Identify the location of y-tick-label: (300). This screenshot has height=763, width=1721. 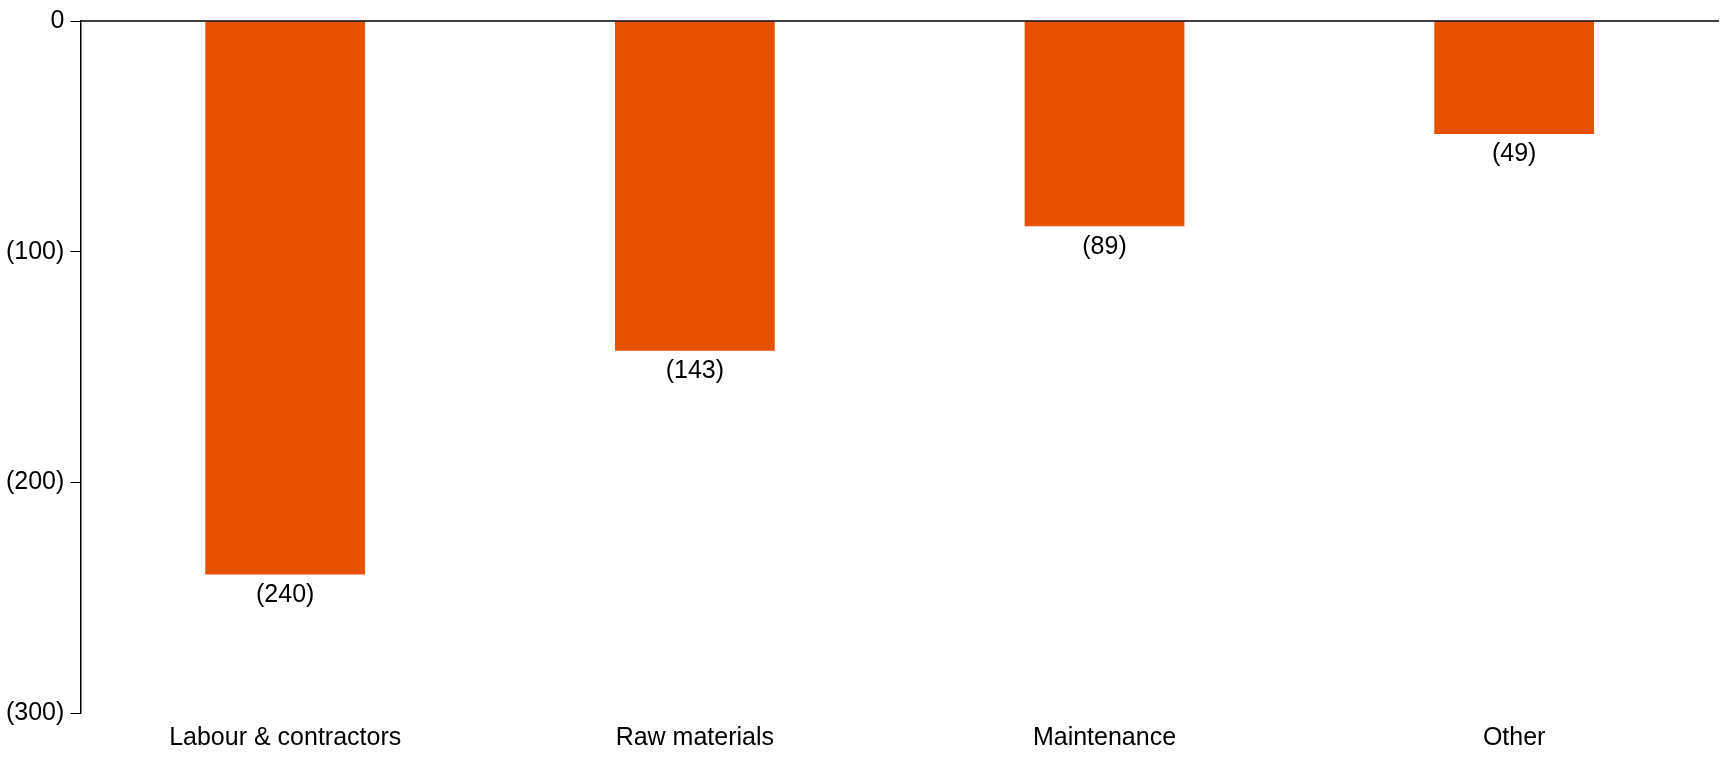
(35, 710).